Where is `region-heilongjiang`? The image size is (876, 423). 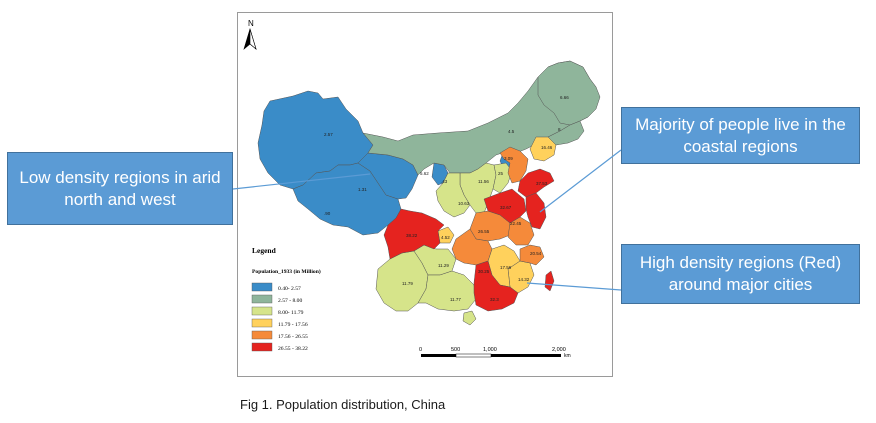
region-heilongjiang is located at coordinates (569, 93).